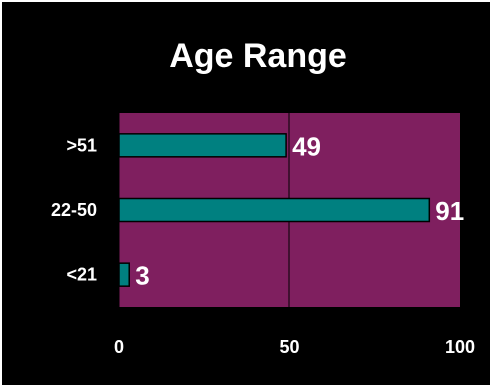 Image resolution: width=494 pixels, height=389 pixels. What do you see at coordinates (81, 275) in the screenshot?
I see `category-label-2: <21` at bounding box center [81, 275].